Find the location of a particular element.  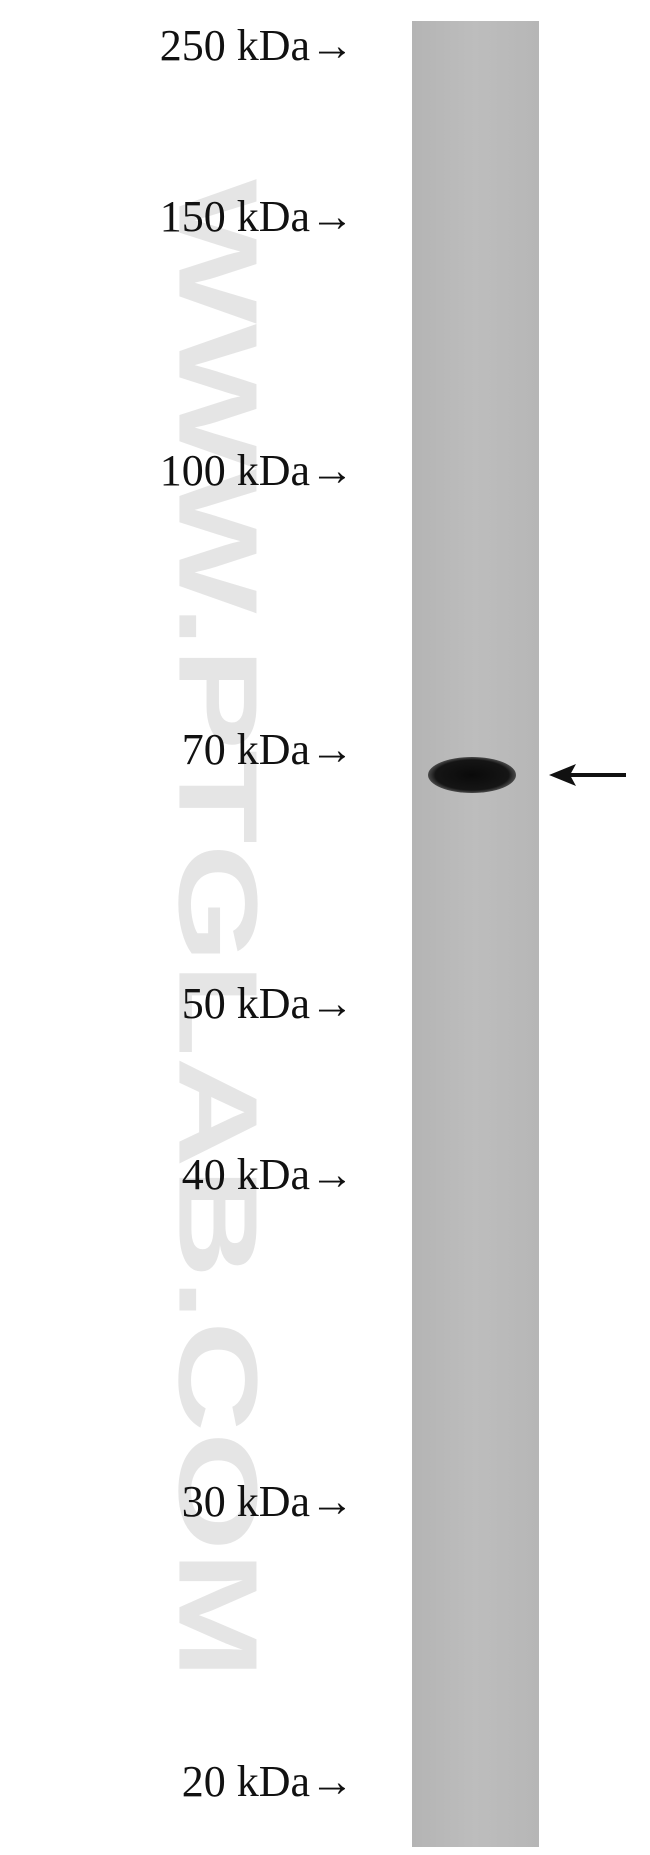

marker-label: 40 kDa→ is located at coordinates (268, 1174).